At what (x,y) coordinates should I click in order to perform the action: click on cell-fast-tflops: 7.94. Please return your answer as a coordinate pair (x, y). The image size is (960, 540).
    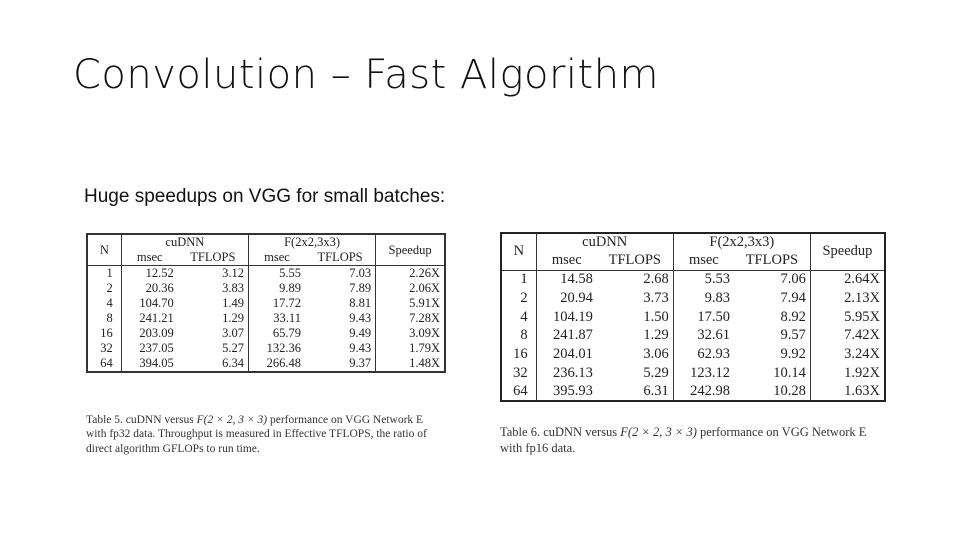
    Looking at the image, I should click on (793, 297).